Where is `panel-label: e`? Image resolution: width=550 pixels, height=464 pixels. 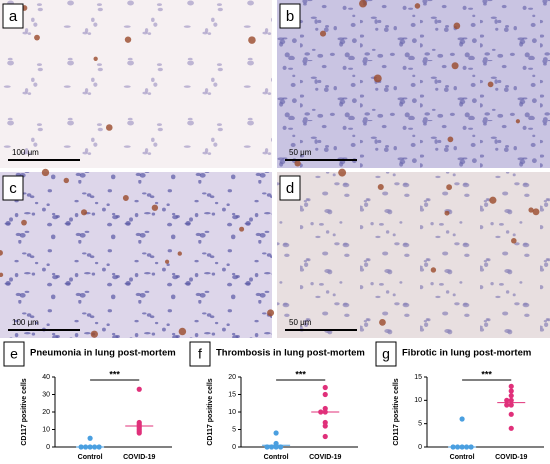
panel-label: e is located at coordinates (14, 354).